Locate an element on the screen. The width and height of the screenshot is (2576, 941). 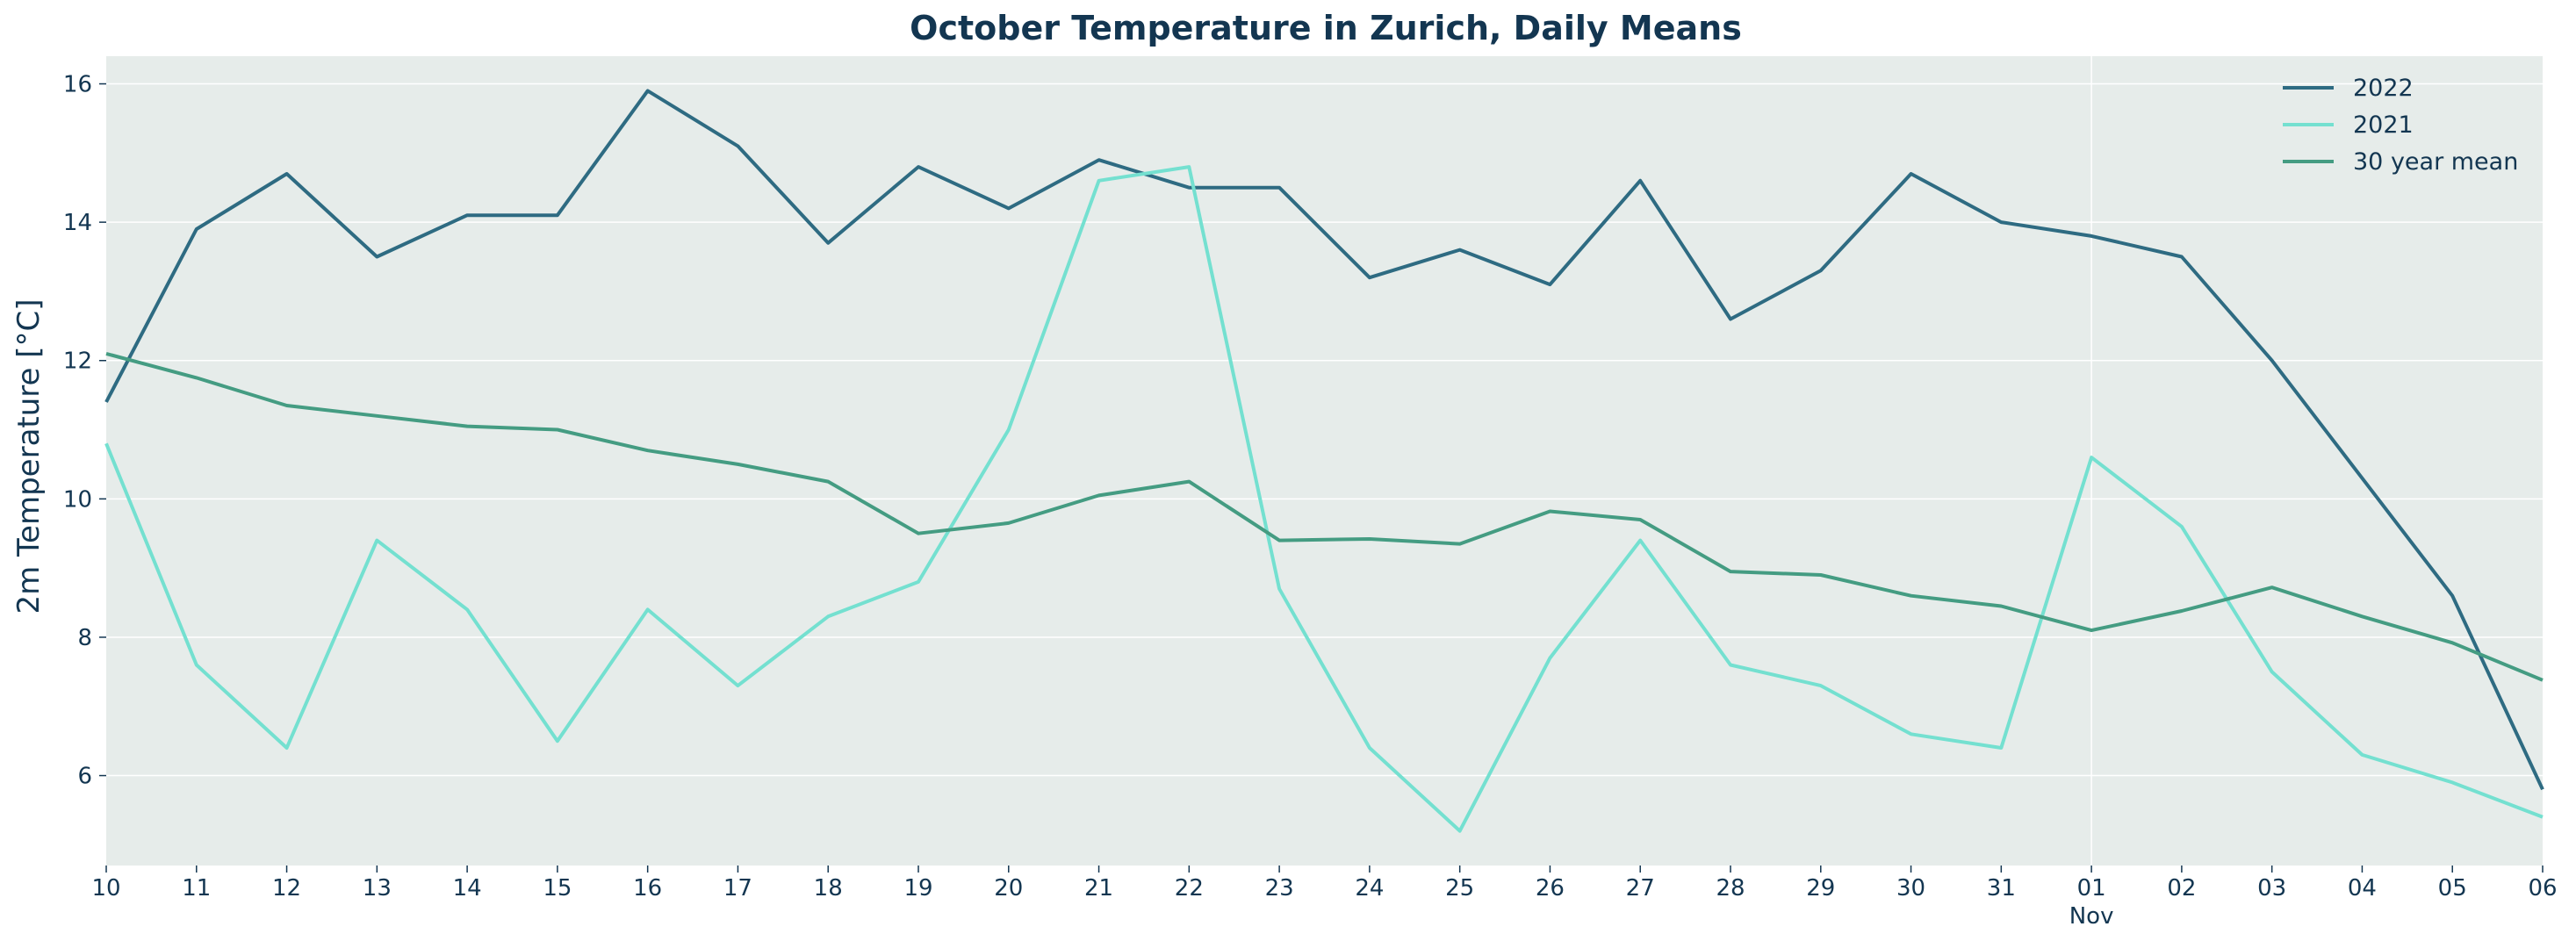
x-tick-label: 22 is located at coordinates (1189, 888).